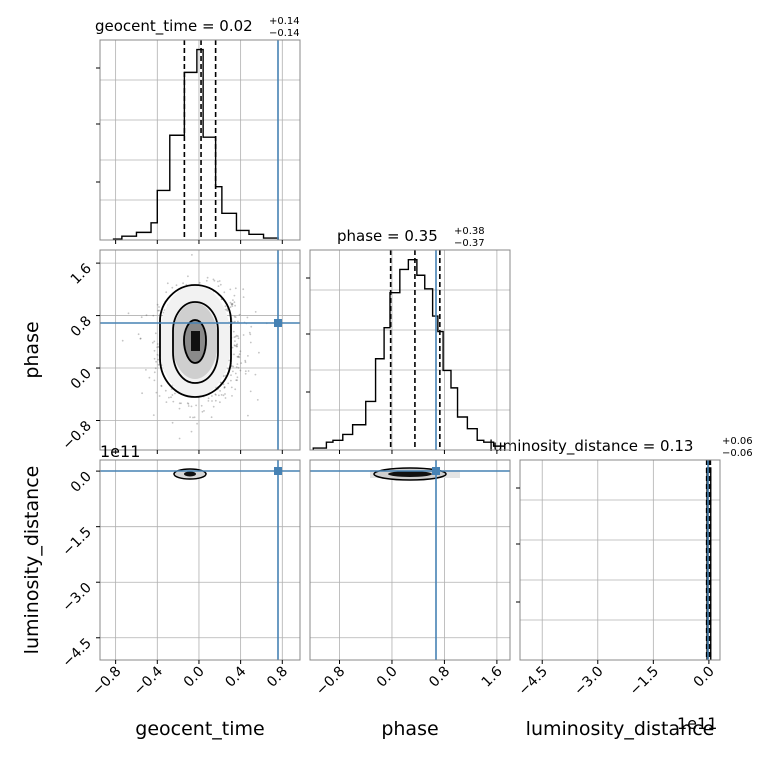 Image resolution: width=760 pixels, height=760 pixels. What do you see at coordinates (81, 379) in the screenshot?
I see `y-tick-label: 0.0` at bounding box center [81, 379].